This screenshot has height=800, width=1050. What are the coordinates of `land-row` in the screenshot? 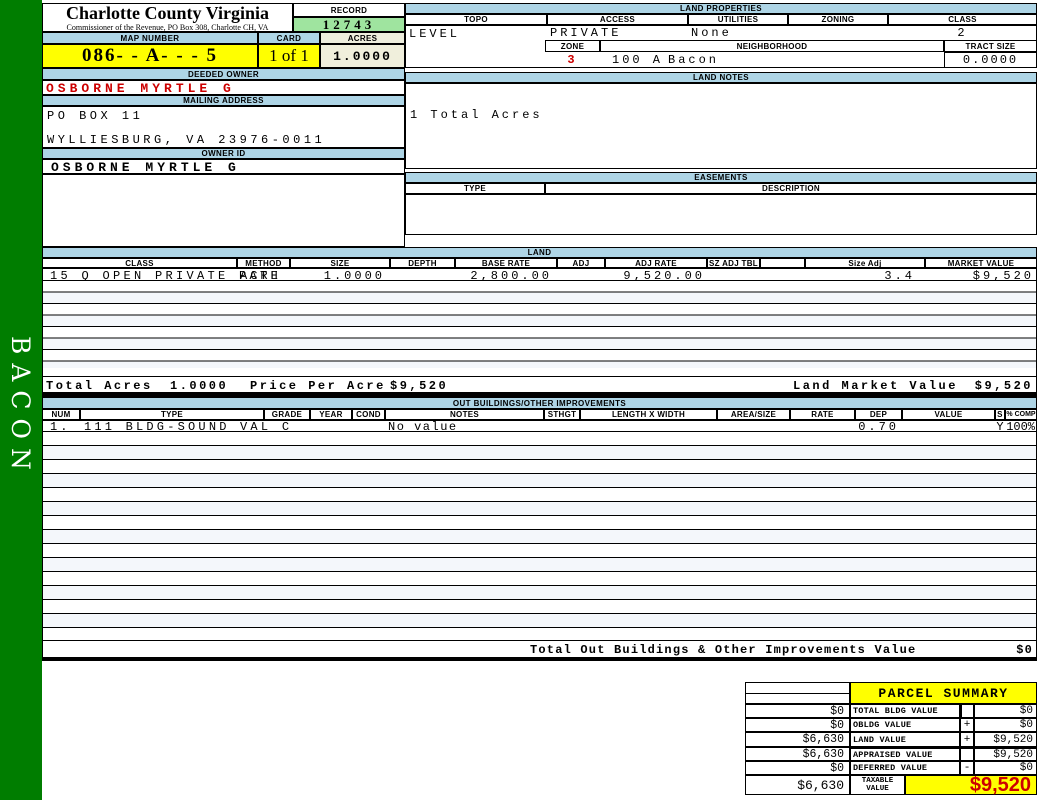 It's located at (539, 274).